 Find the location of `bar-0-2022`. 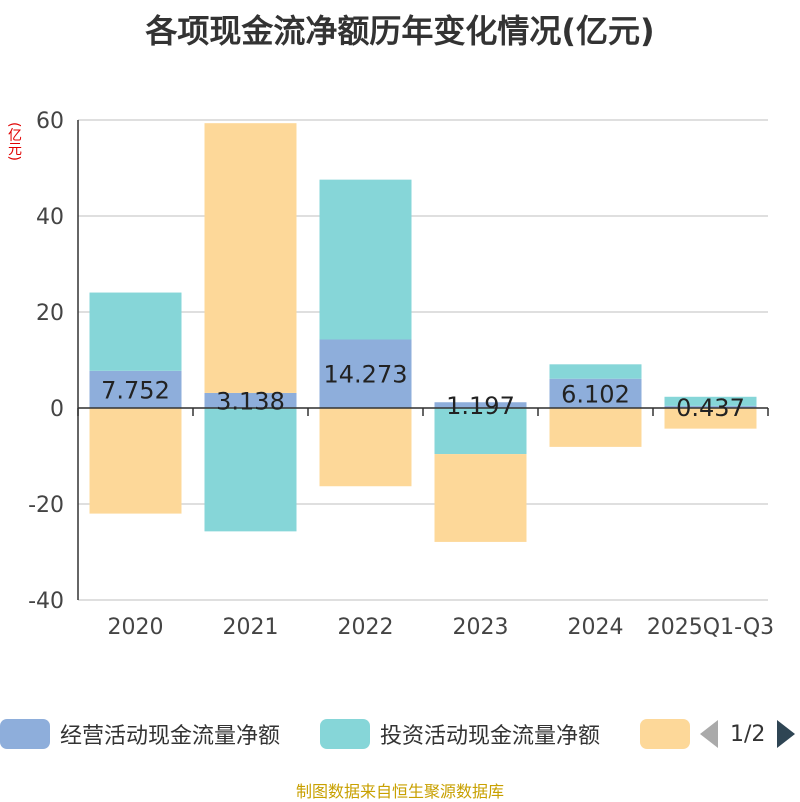

bar-0-2022 is located at coordinates (365, 373).